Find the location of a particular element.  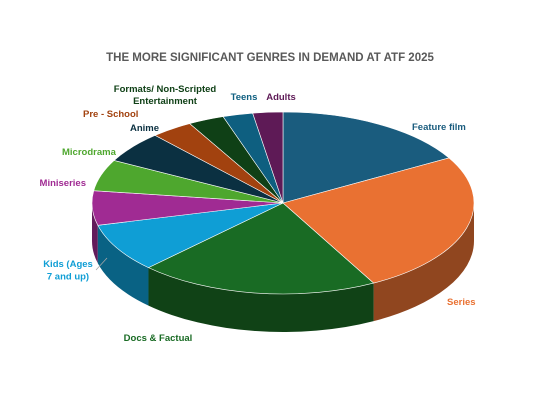

slice-side-miniseries is located at coordinates (95, 233).